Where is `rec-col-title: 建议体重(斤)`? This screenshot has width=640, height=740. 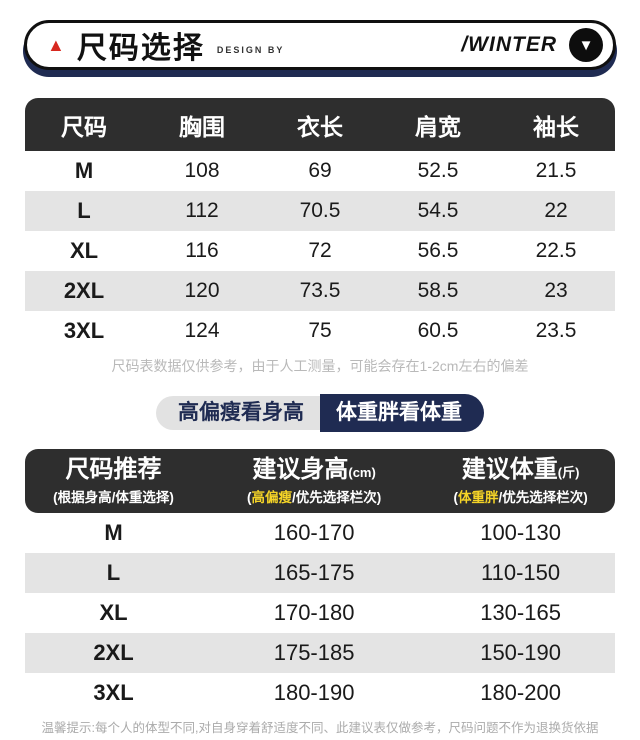
rec-col-title: 建议体重(斤) is located at coordinates (520, 470).